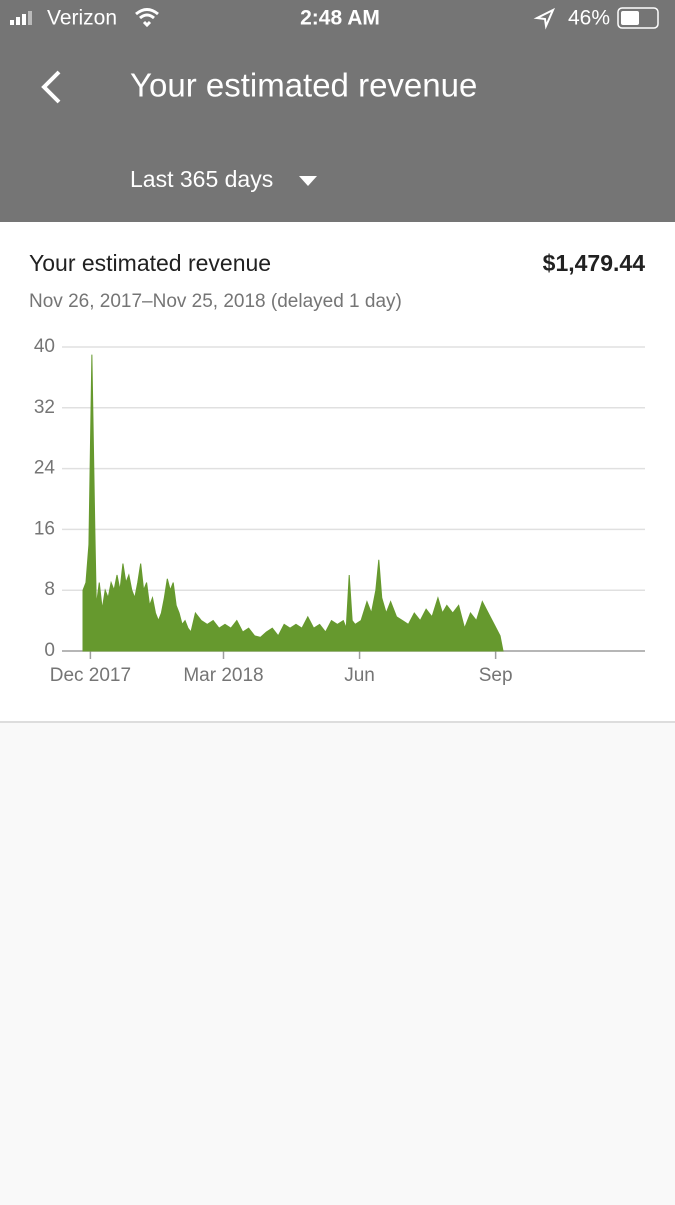 The width and height of the screenshot is (675, 1205). I want to click on time: 2:48 AM, so click(340, 18).